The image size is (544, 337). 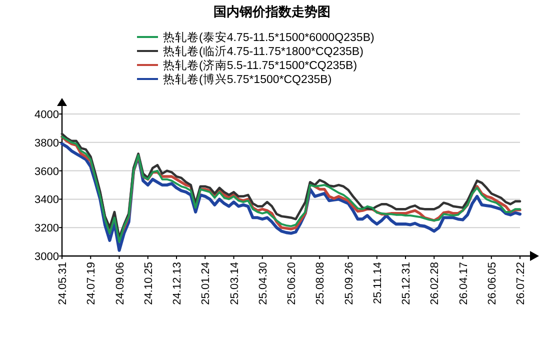 I want to click on x-tick-label: 25.12.31, so click(x=406, y=283).